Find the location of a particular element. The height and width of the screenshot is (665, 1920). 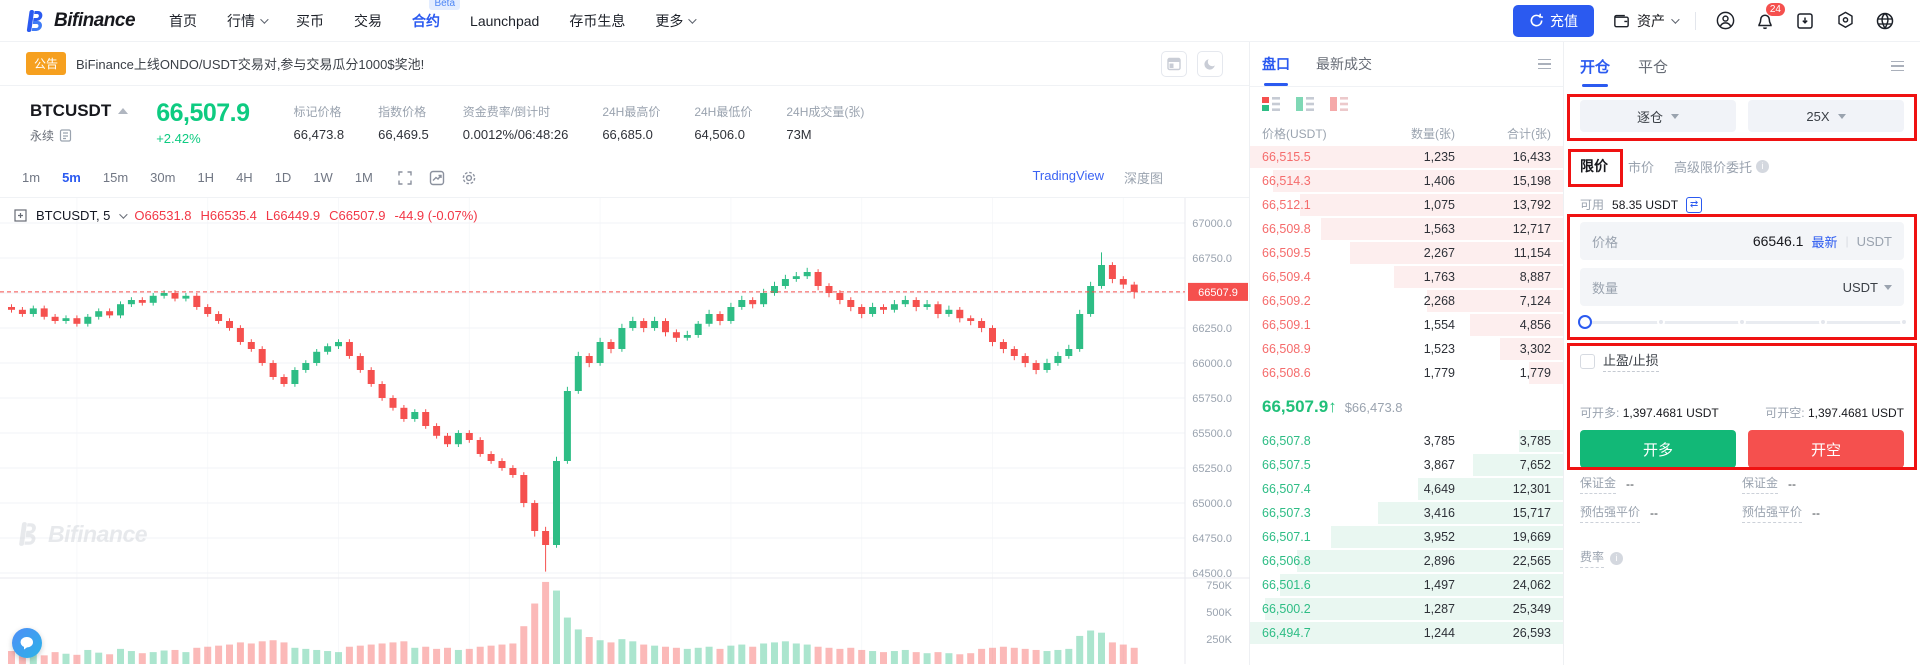

bid-row: 66,500.2 1,287 25,349 is located at coordinates (1406, 609).